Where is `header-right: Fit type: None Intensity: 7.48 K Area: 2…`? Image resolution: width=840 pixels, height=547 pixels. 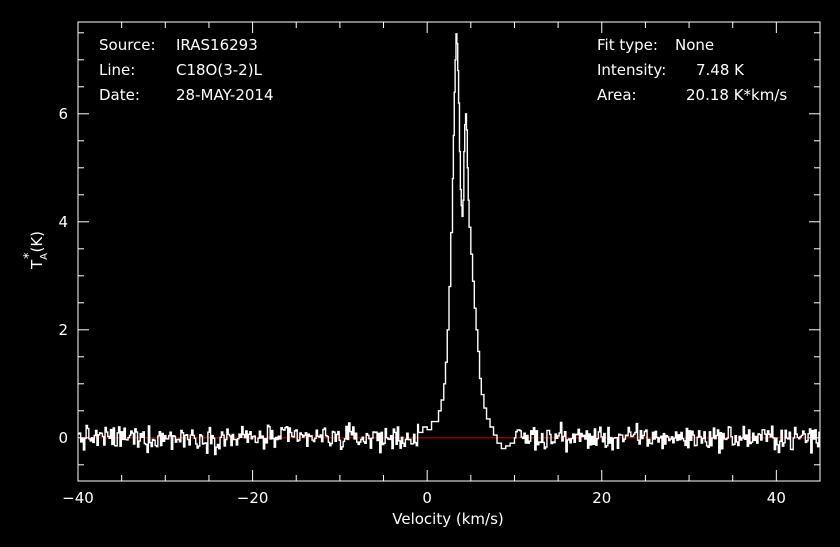
header-right: Fit type: None Intensity: 7.48 K Area: 2… is located at coordinates (692, 70).